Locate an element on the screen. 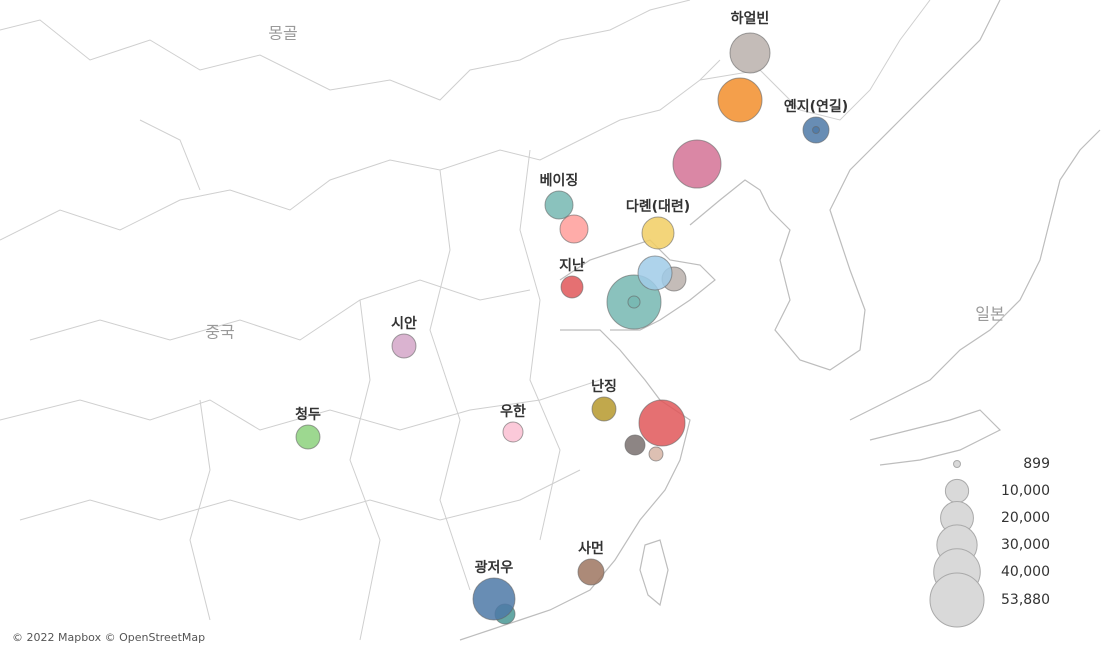 This screenshot has height=650, width=1108. city-label: 우한 is located at coordinates (513, 412).